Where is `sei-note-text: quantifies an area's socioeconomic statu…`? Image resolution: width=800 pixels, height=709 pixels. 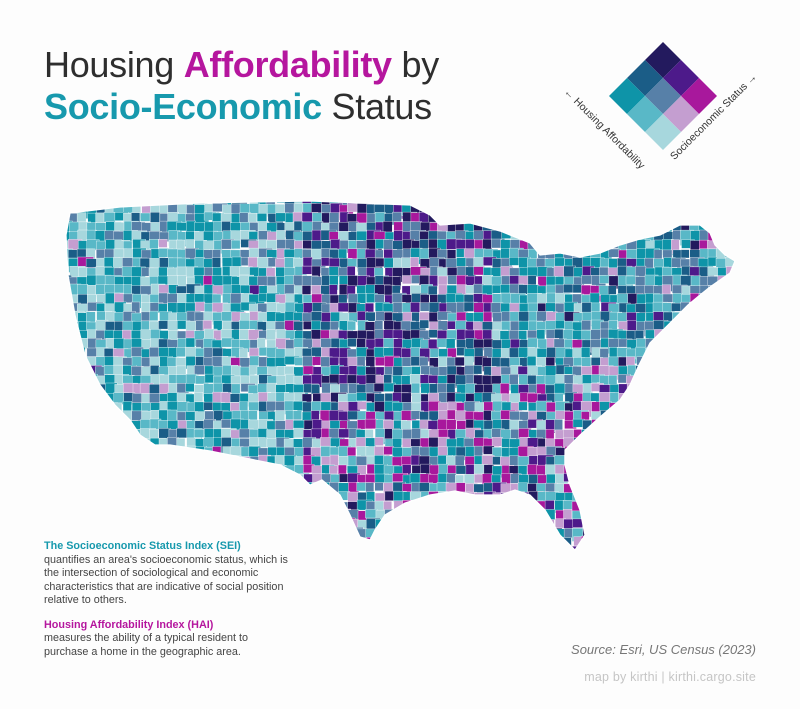
sei-note-text: quantifies an area's socioeconomic statu… is located at coordinates (166, 580).